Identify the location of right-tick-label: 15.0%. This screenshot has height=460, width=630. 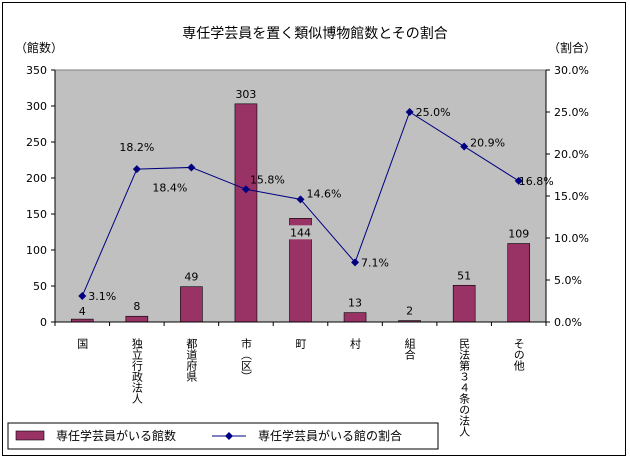
(571, 196).